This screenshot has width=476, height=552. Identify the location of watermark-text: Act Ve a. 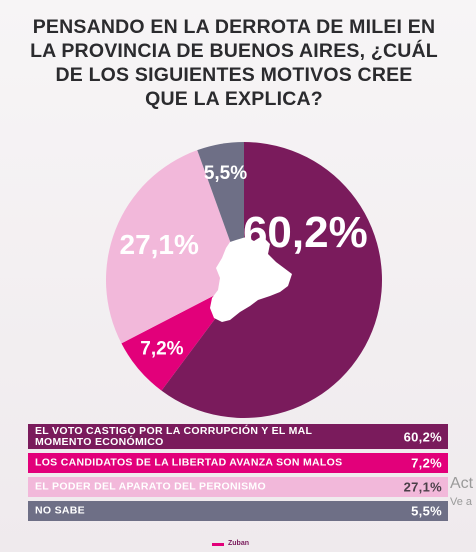
(461, 492).